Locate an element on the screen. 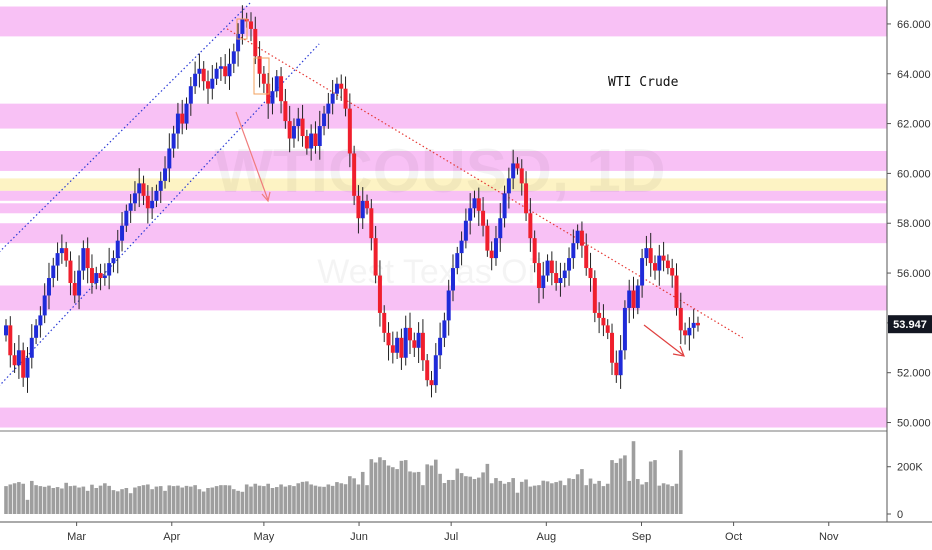  volume-tick-label: 0 is located at coordinates (900, 515).